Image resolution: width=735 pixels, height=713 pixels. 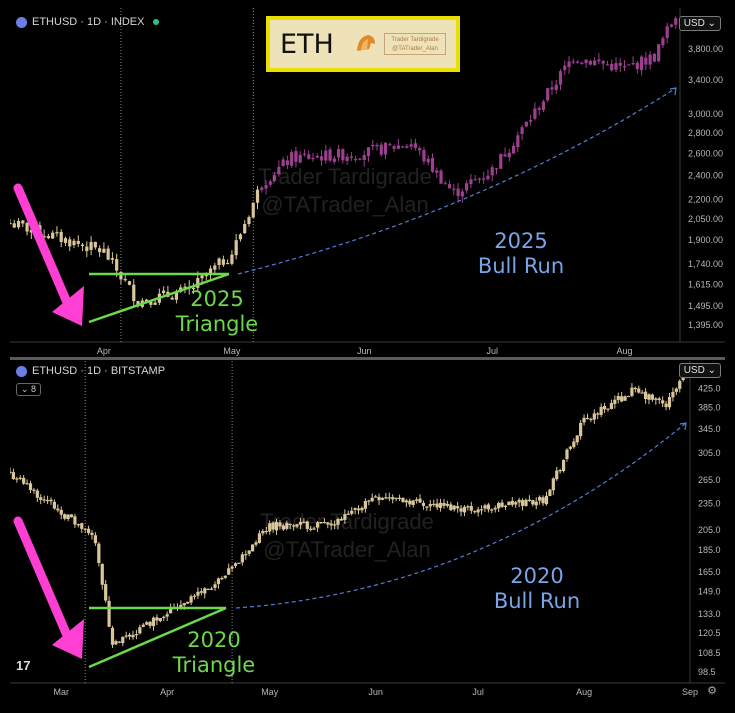 I want to click on top-symbol-header: ETHUSD · 1D · INDEX, so click(x=88, y=22).